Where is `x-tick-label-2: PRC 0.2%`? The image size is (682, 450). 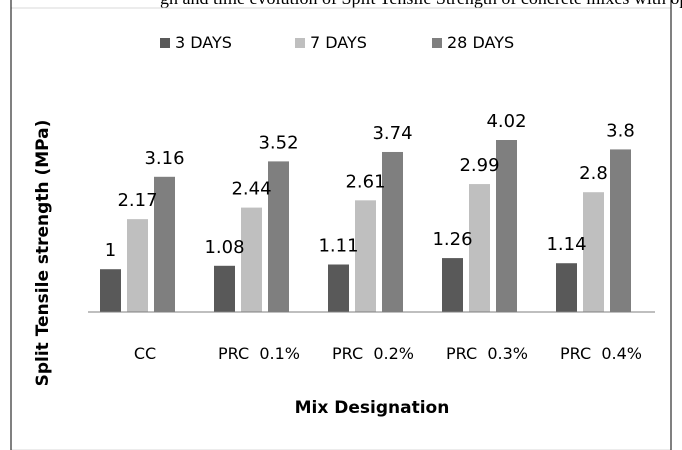 x-tick-label-2: PRC 0.2% is located at coordinates (373, 353).